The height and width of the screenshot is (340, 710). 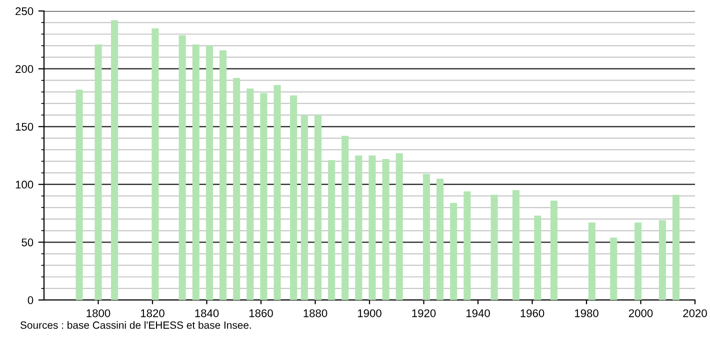 What do you see at coordinates (25, 126) in the screenshot?
I see `y-tick-label: 150` at bounding box center [25, 126].